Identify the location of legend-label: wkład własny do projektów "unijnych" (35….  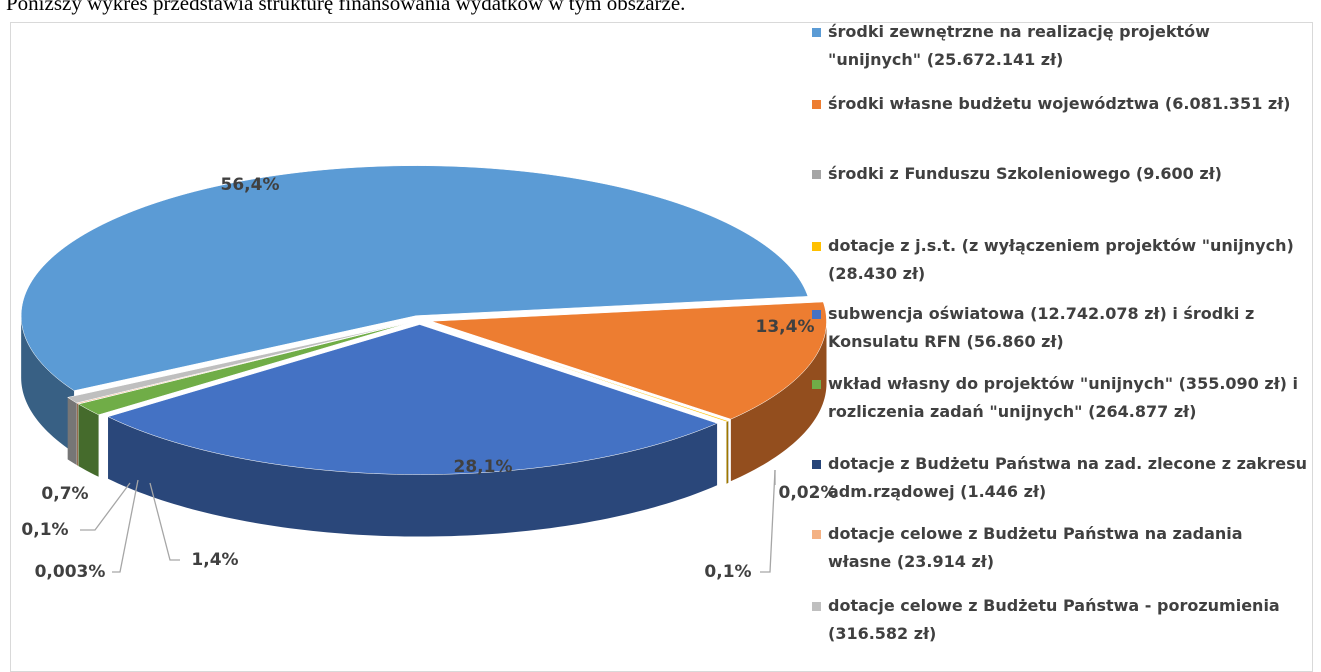
(1063, 397).